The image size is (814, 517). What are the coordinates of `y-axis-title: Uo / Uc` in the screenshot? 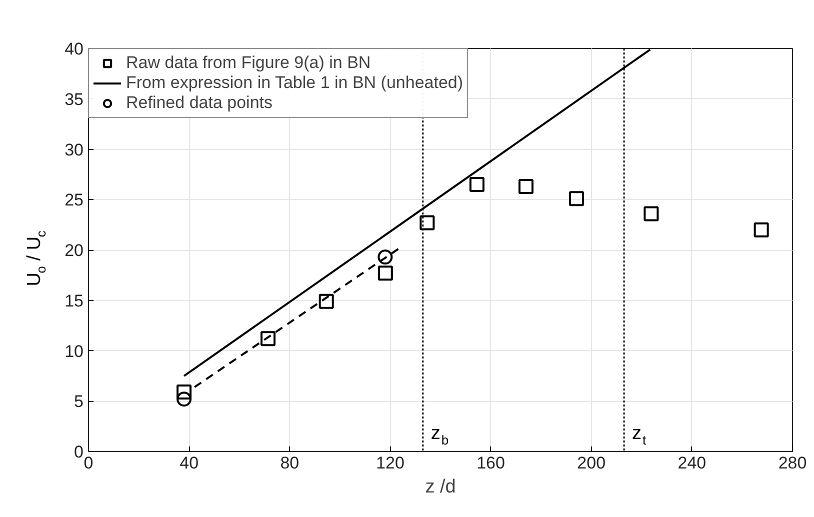 It's located at (36, 258).